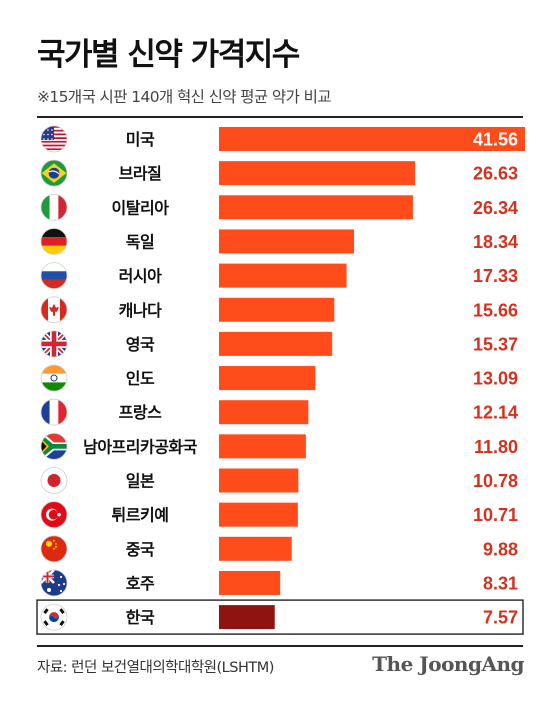 The width and height of the screenshot is (560, 701). I want to click on chart-row: 독일 18.34, so click(279, 241).